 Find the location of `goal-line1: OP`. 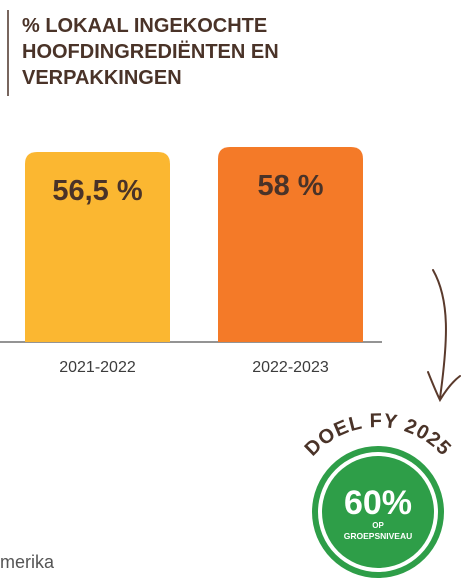

goal-line1: OP is located at coordinates (378, 525).